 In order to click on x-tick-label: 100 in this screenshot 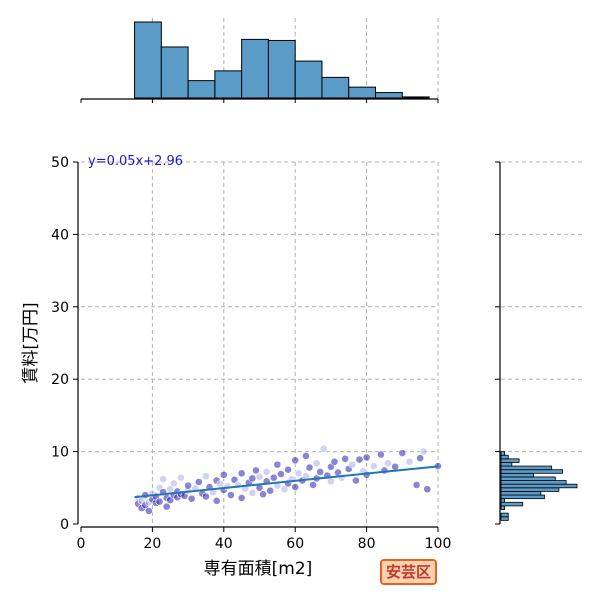, I will do `click(438, 544)`.